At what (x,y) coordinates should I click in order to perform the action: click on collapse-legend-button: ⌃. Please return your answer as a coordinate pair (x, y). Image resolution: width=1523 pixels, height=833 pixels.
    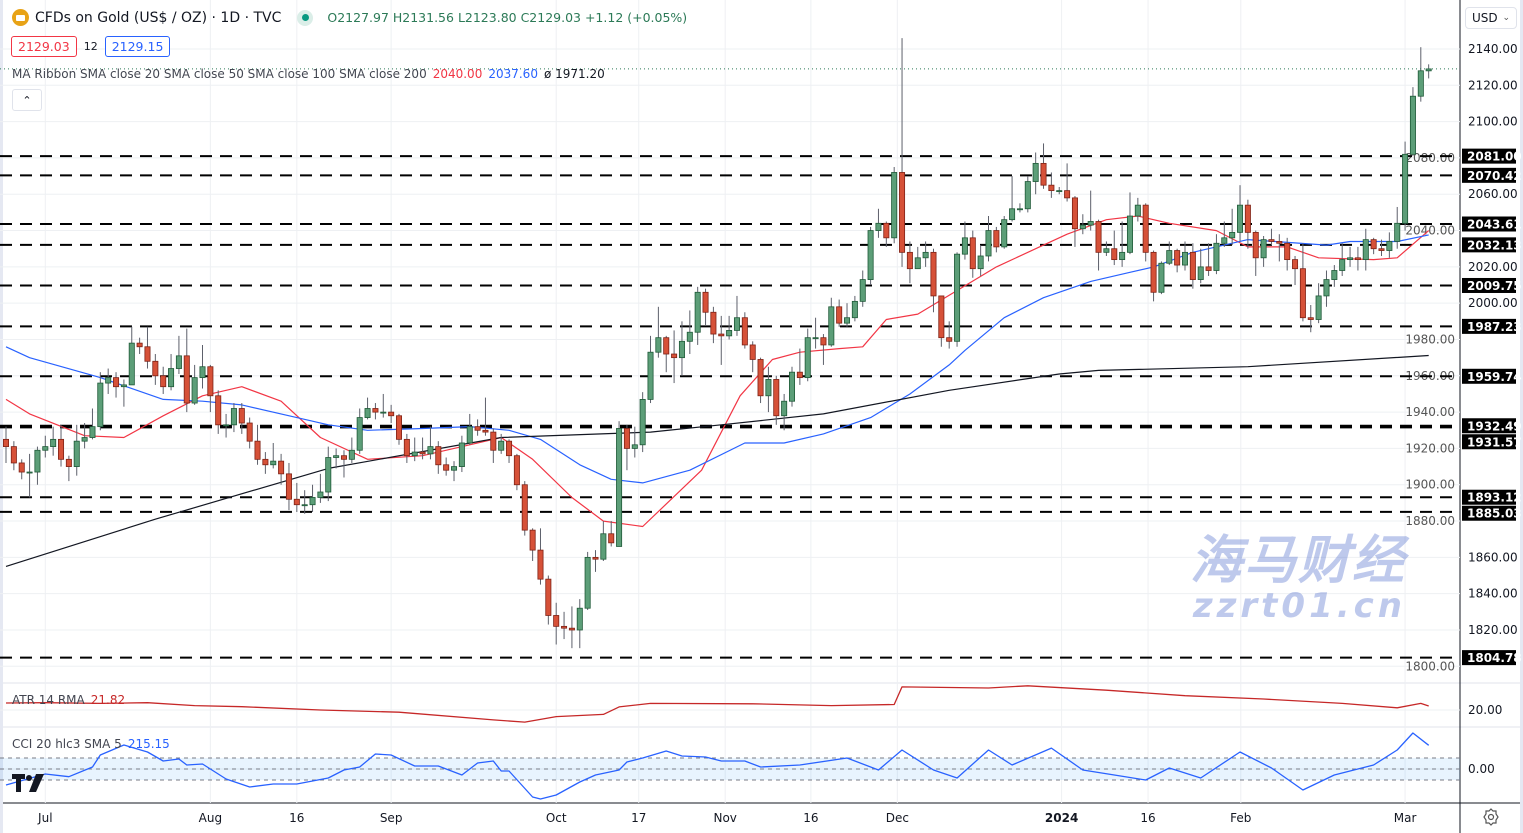
    Looking at the image, I should click on (27, 100).